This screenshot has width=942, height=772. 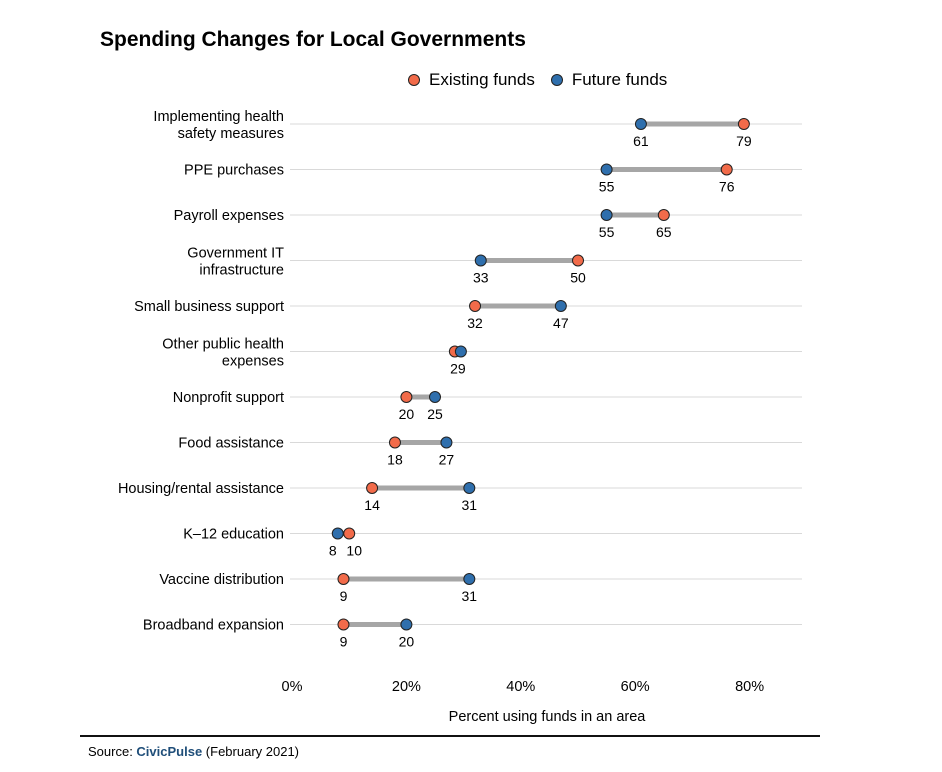 What do you see at coordinates (749, 687) in the screenshot?
I see `x-tick-label: 80%` at bounding box center [749, 687].